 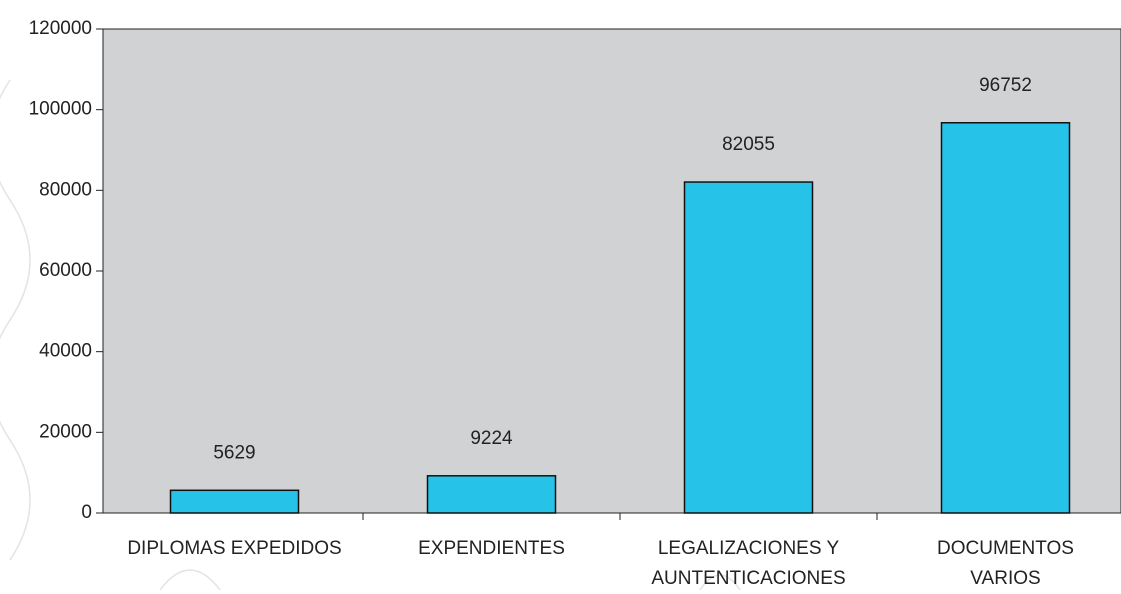 I want to click on x-tick-label: DIPLOMAS EXPEDIDOS, so click(x=234, y=548).